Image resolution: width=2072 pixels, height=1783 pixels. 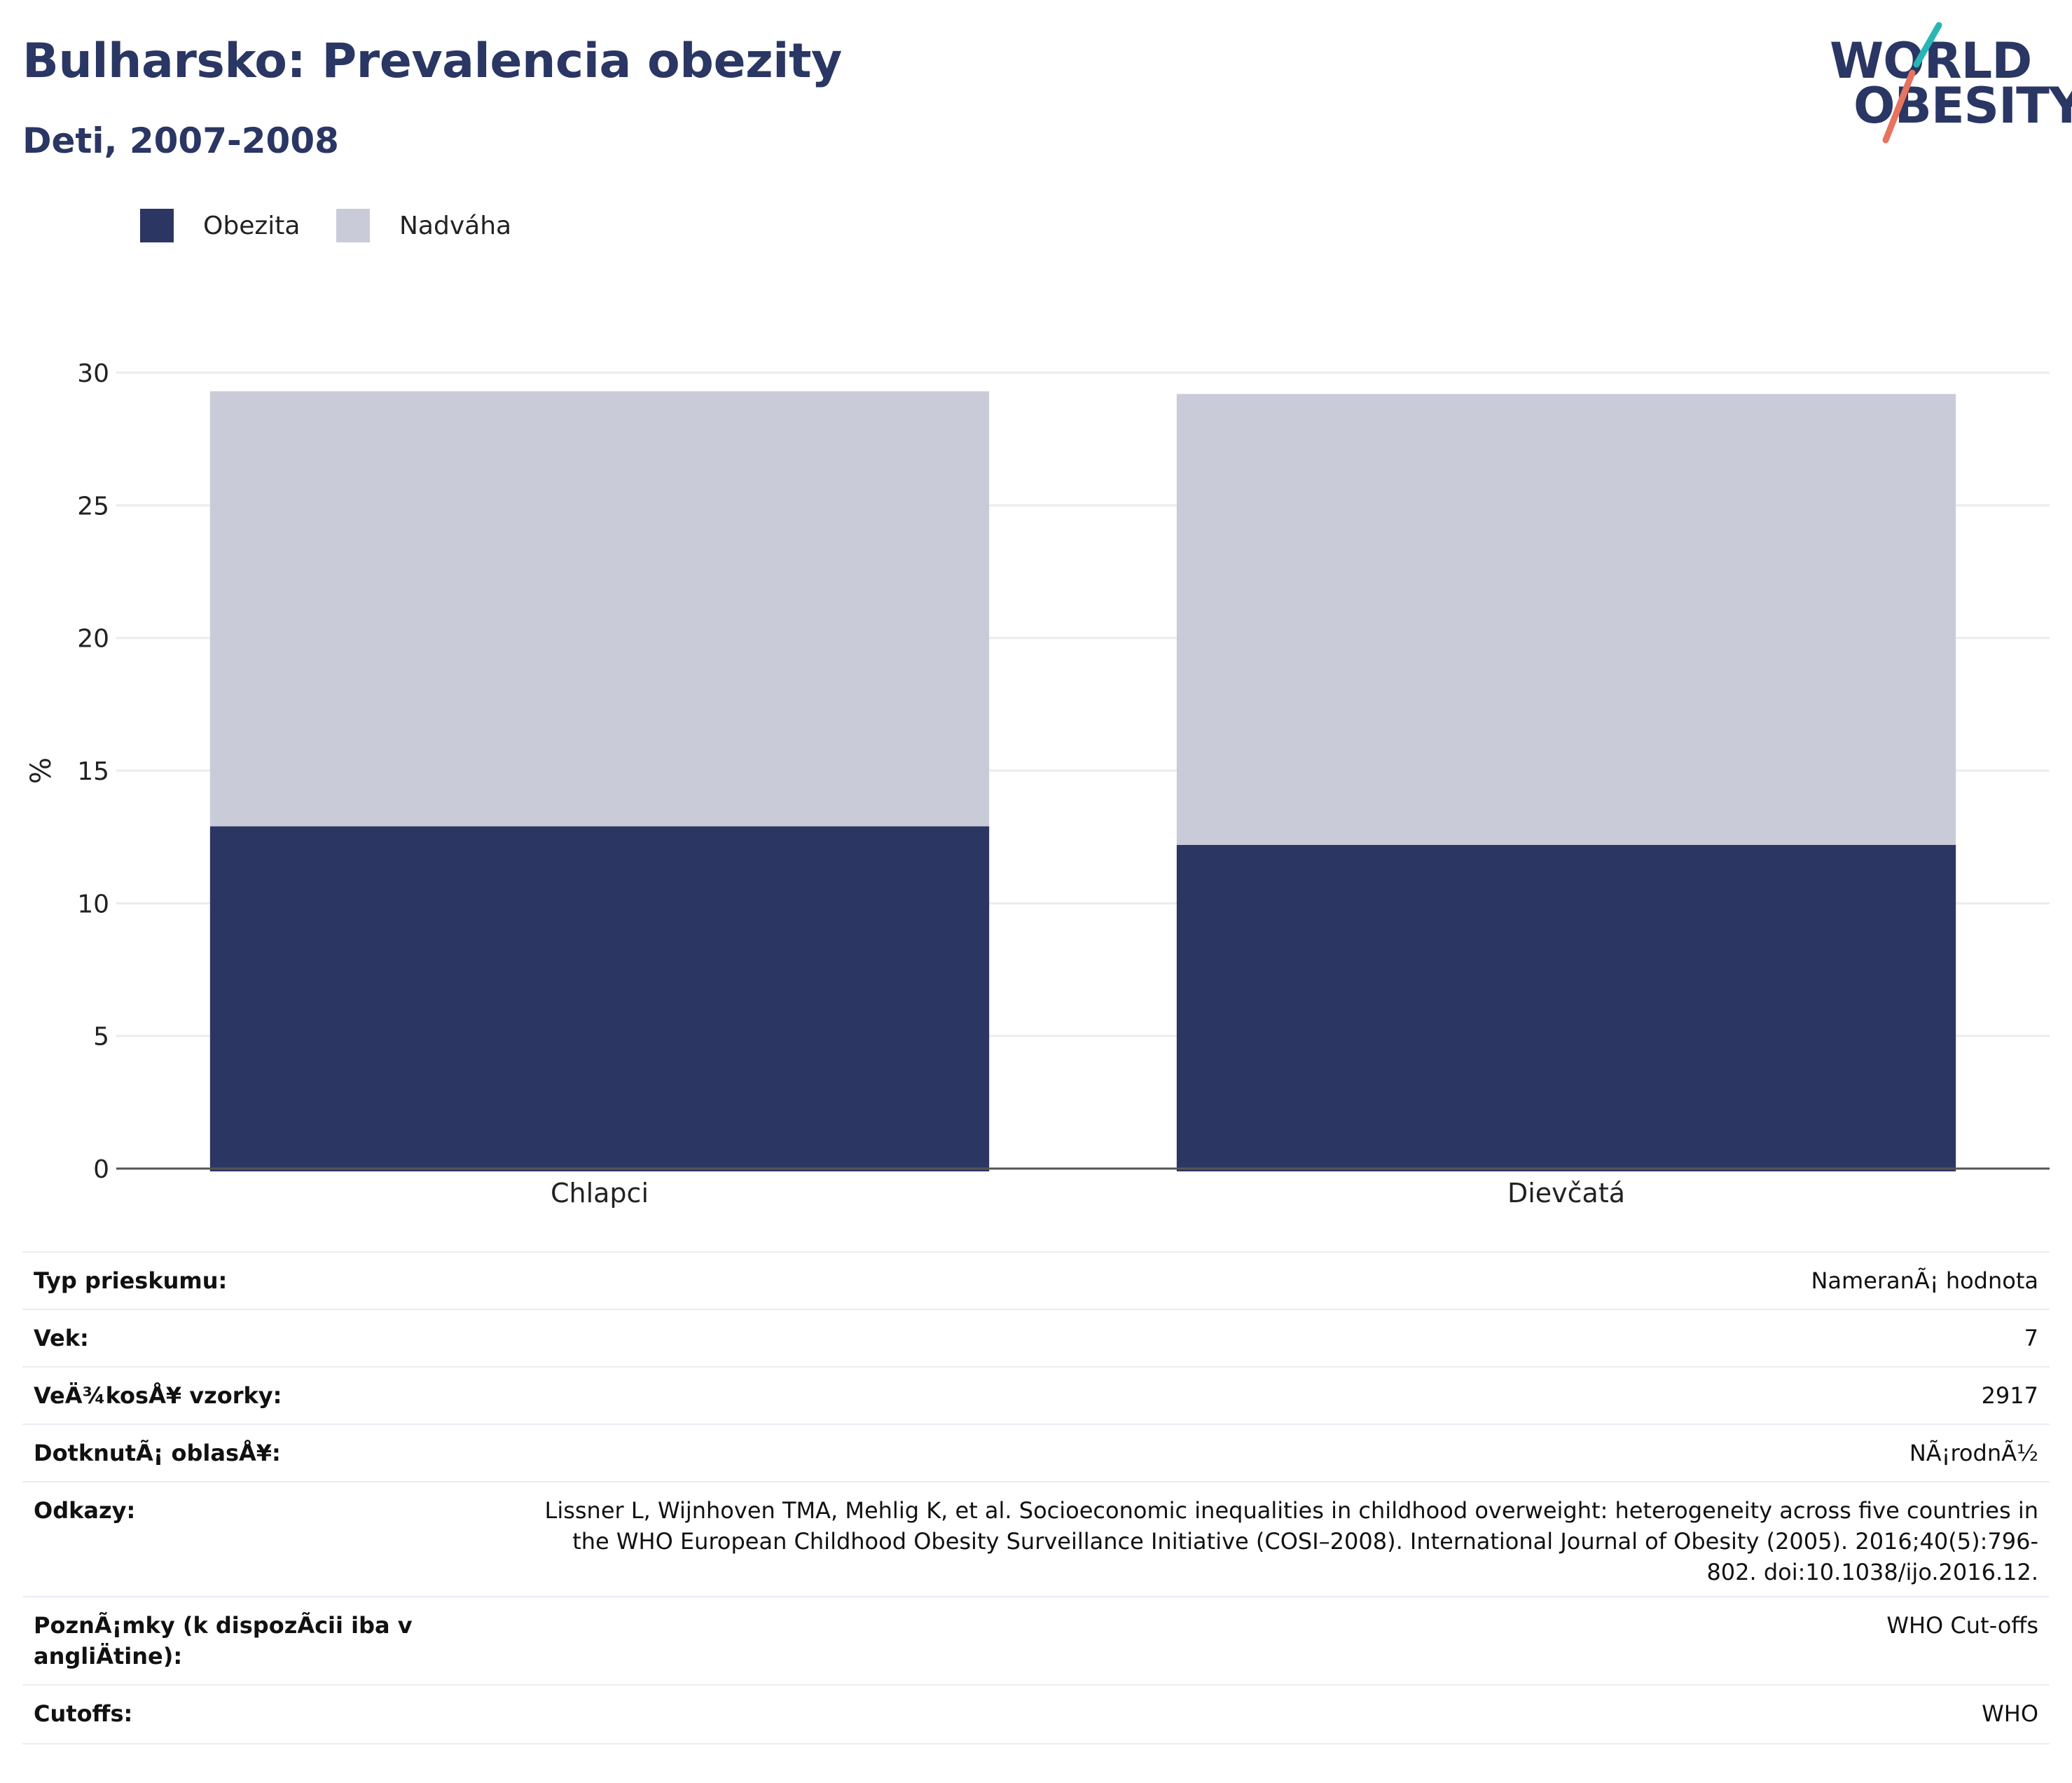 What do you see at coordinates (1931, 1274) in the screenshot?
I see `info-value: NameranÃ¡ hodnota` at bounding box center [1931, 1274].